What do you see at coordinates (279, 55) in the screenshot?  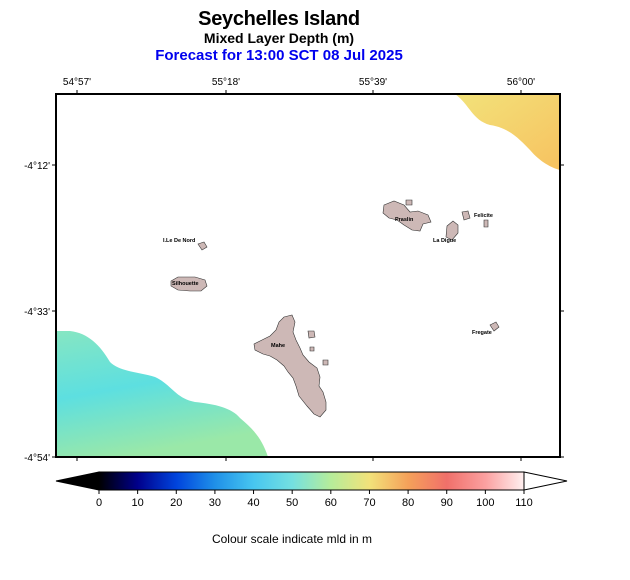 I see `forecast-time: Forecast for 13:00 SCT 08 Jul 2025` at bounding box center [279, 55].